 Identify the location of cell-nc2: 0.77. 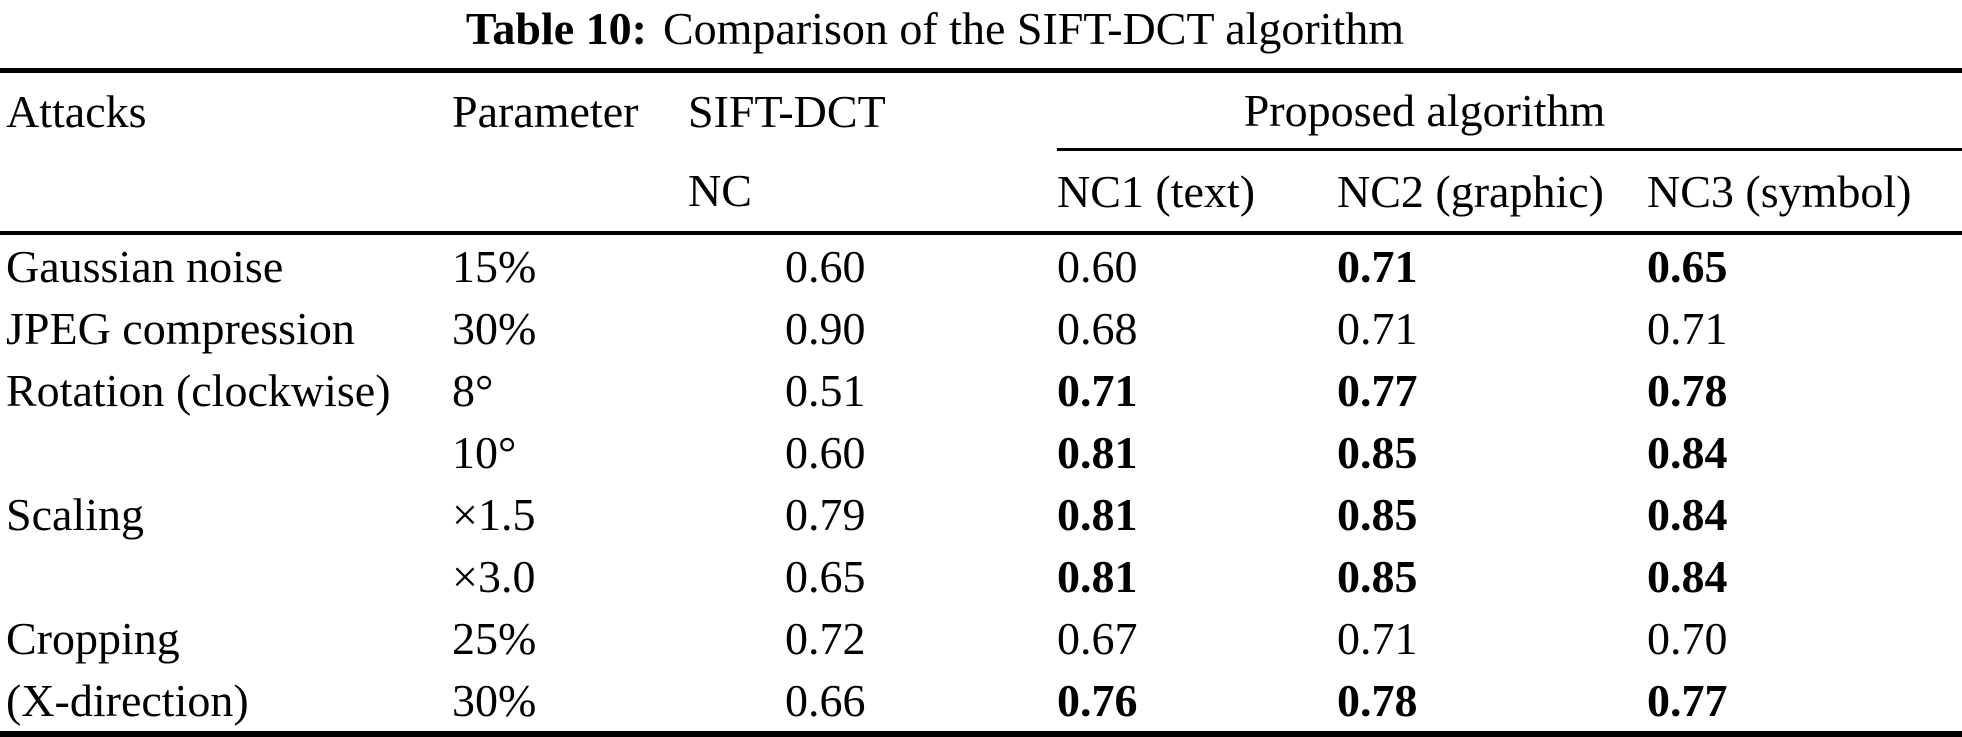
(1377, 390).